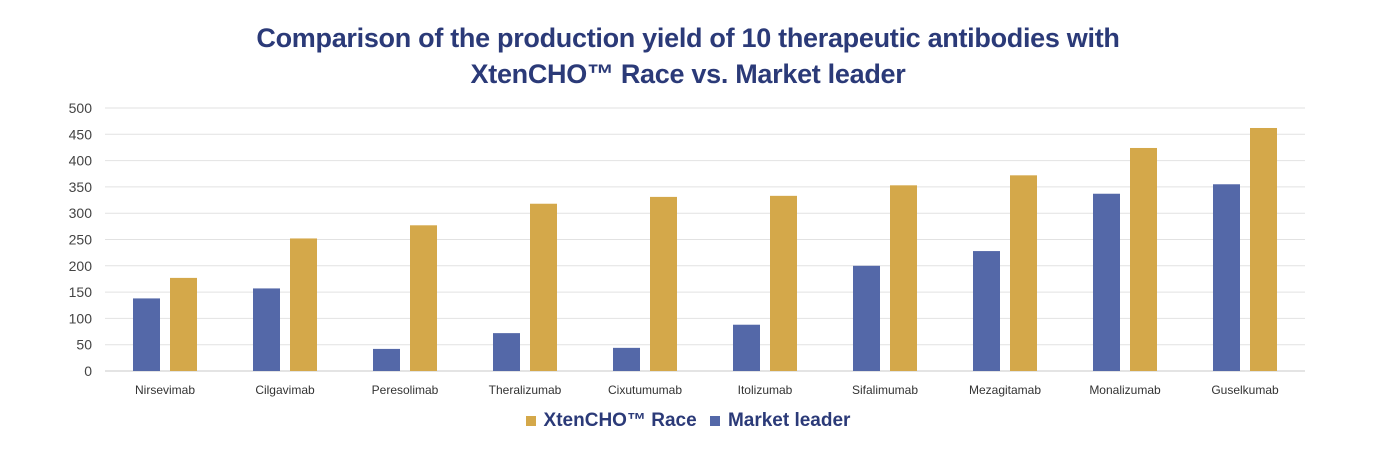 This screenshot has height=449, width=1376. What do you see at coordinates (81, 292) in the screenshot?
I see `y-tick-label: 150` at bounding box center [81, 292].